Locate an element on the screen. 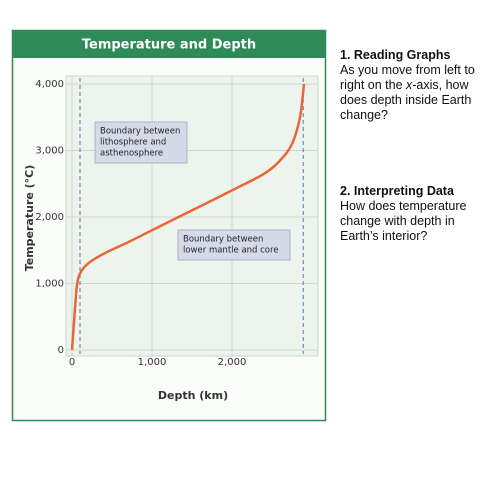 This screenshot has width=480, height=480. chart-title: Temperature and Depth is located at coordinates (169, 45).